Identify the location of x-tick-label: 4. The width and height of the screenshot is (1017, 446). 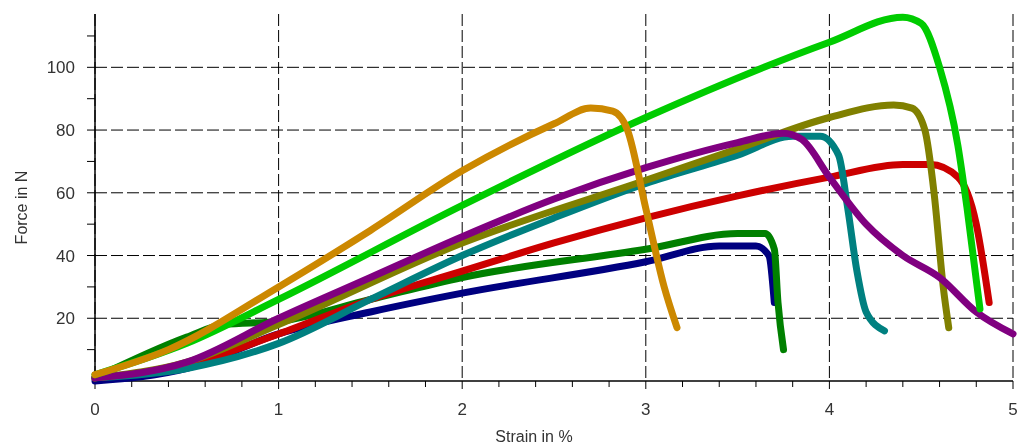
(829, 409).